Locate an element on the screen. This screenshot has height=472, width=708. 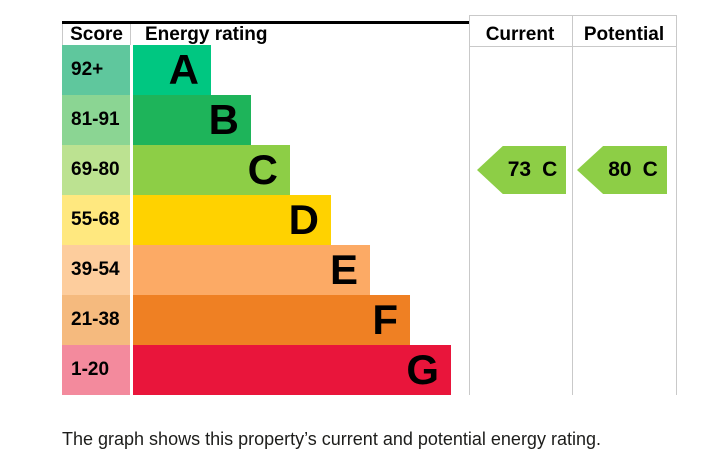
band-row-e: 39-54 E is located at coordinates (354, 270).